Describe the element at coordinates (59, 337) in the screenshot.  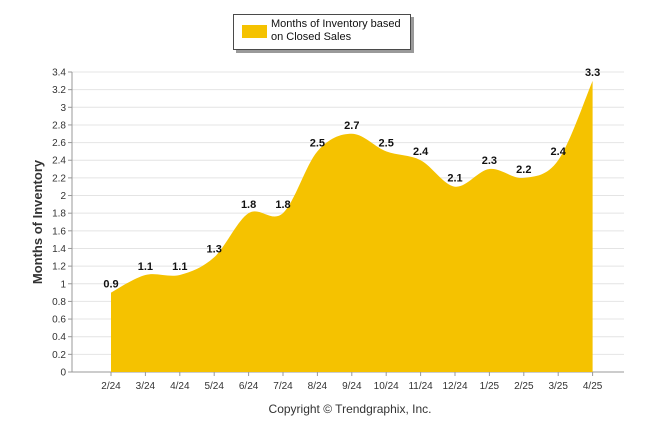
I see `y-tick-label: 0.4` at that location.